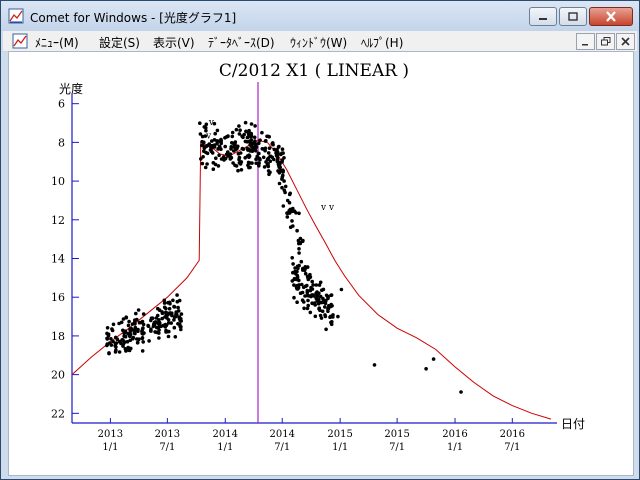 The height and width of the screenshot is (480, 640). Describe the element at coordinates (119, 43) in the screenshot. I see `menu-settings: 設定(S)` at that location.